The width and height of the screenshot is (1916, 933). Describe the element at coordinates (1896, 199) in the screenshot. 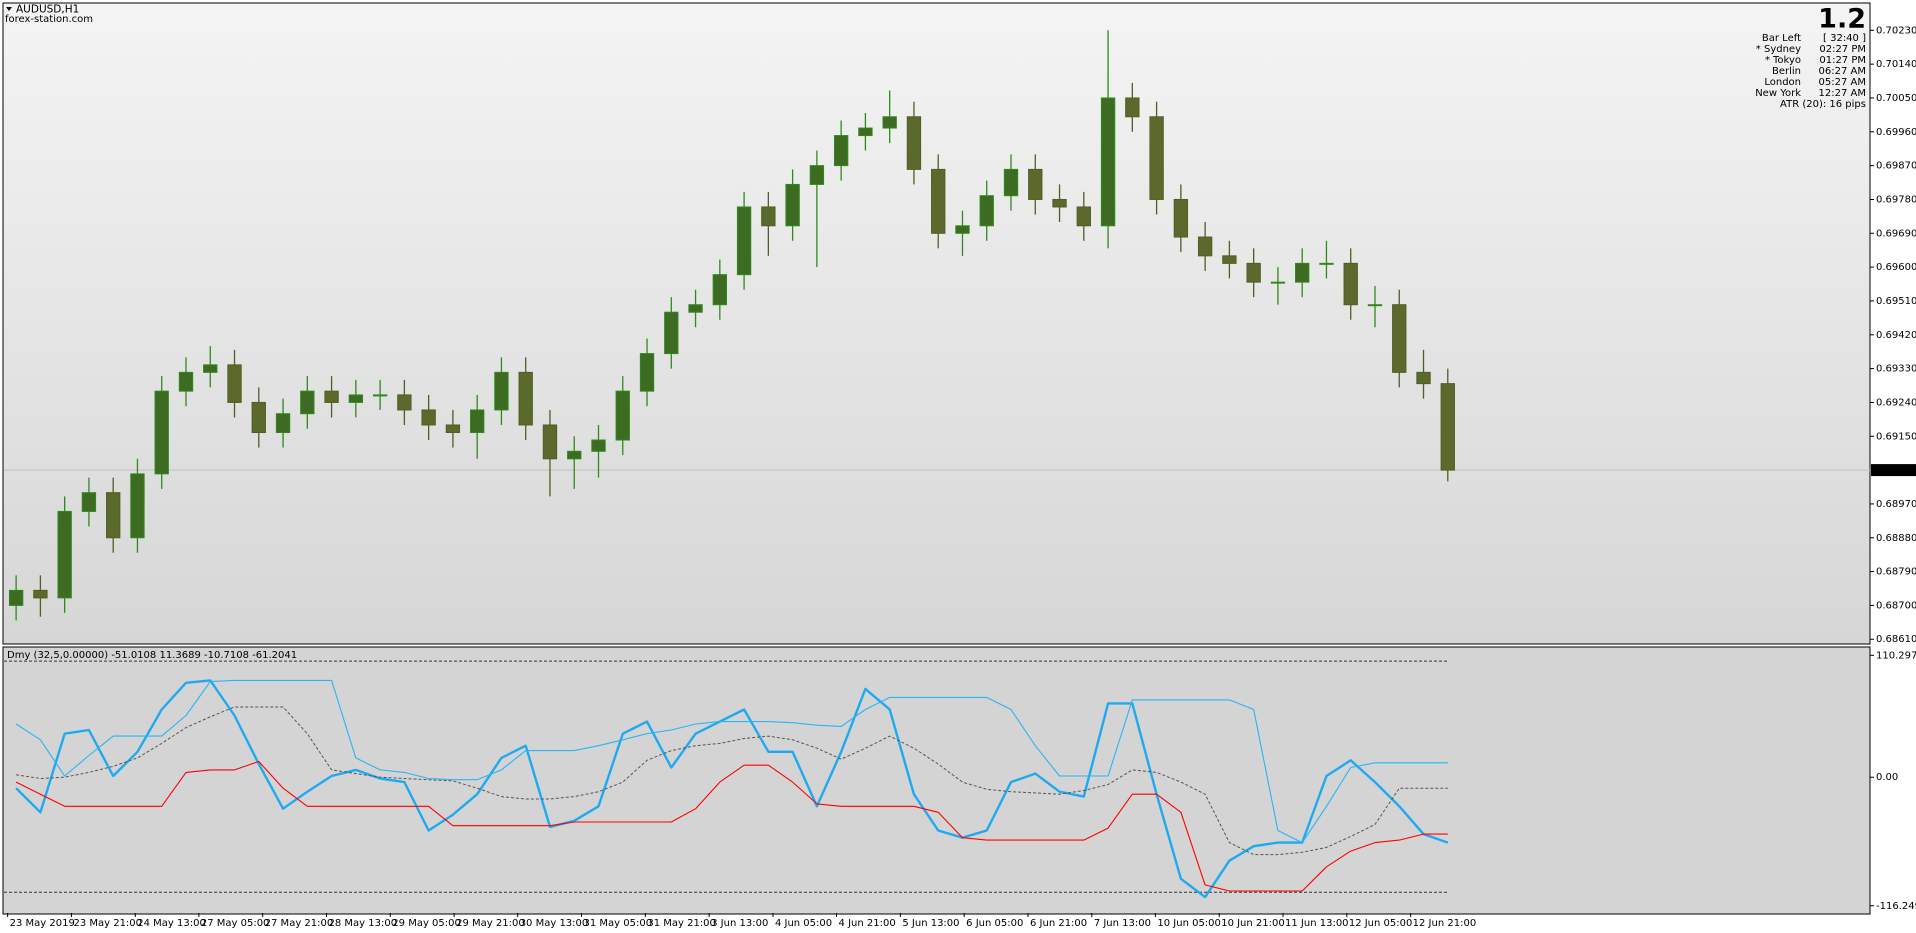

I see `y-tick-label: 0.69780` at that location.